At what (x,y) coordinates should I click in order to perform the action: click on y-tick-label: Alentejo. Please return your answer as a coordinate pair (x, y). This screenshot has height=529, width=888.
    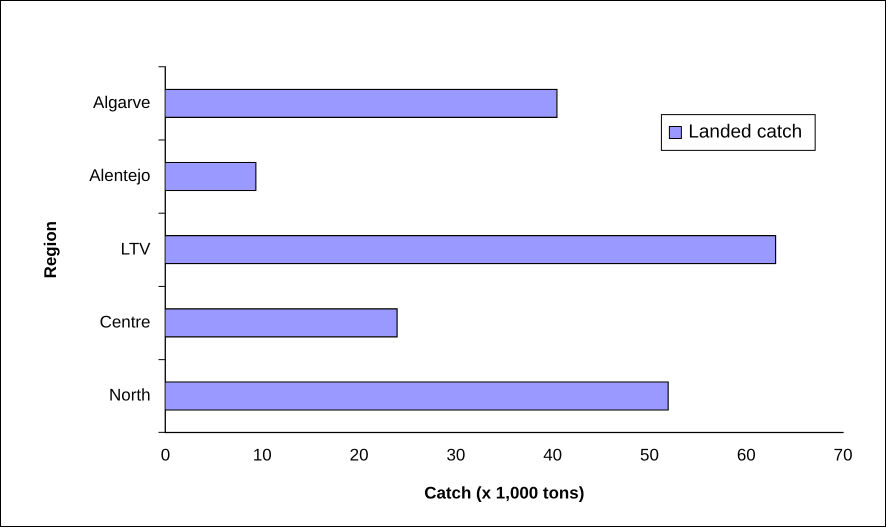
    Looking at the image, I should click on (119, 176).